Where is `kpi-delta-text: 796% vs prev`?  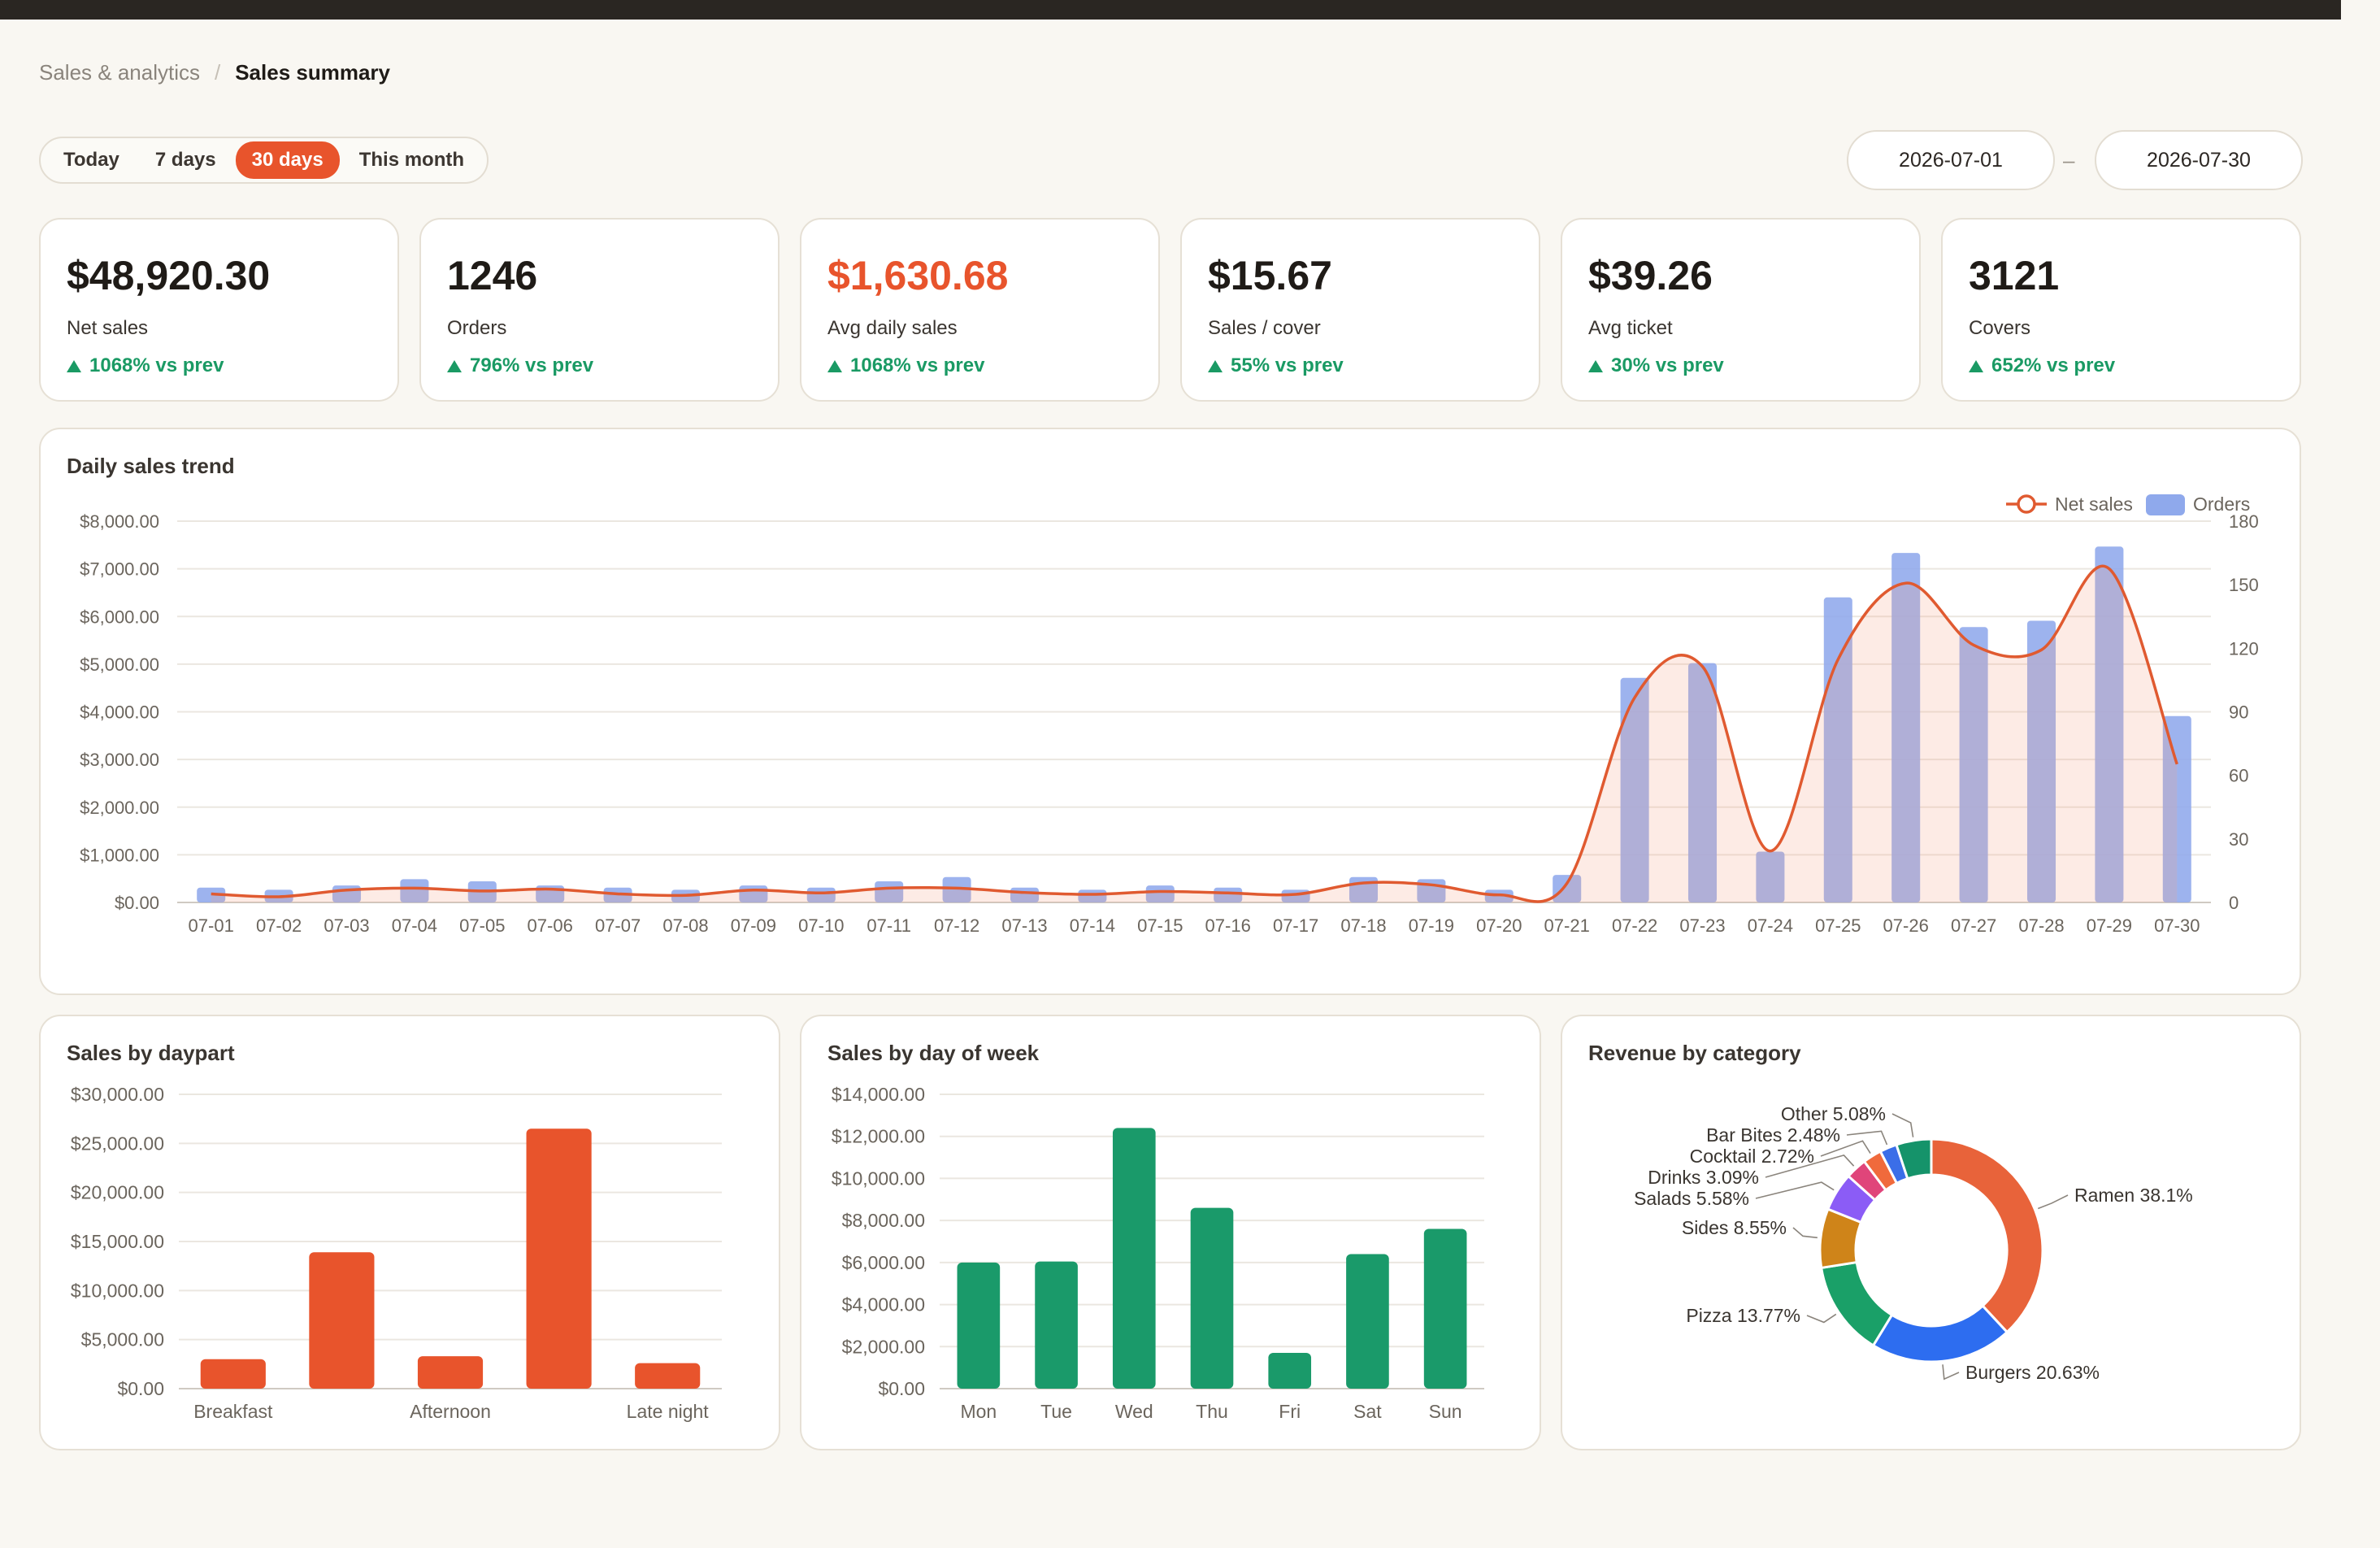 kpi-delta-text: 796% vs prev is located at coordinates (532, 365).